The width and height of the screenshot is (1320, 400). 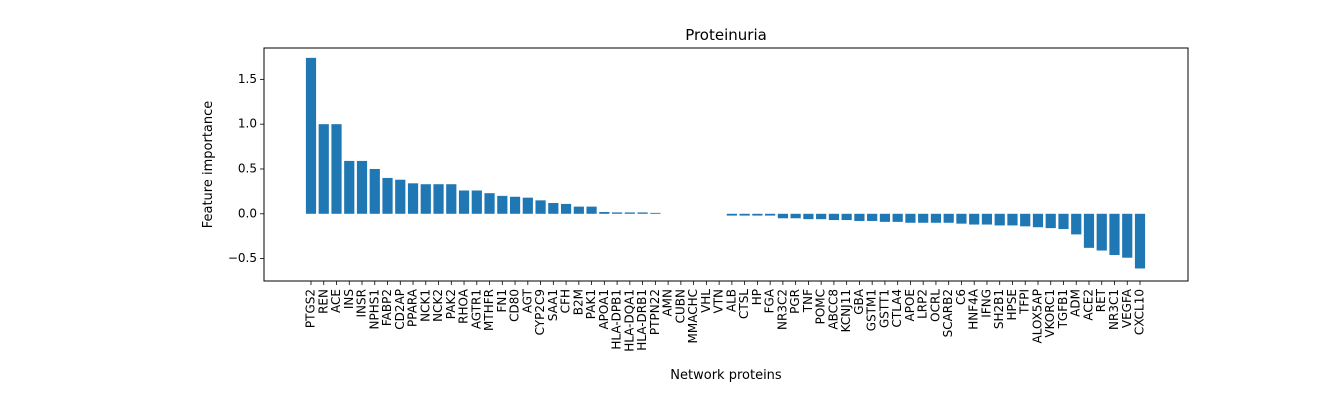 What do you see at coordinates (1012, 304) in the screenshot?
I see `x-tick-label: HPSE` at bounding box center [1012, 304].